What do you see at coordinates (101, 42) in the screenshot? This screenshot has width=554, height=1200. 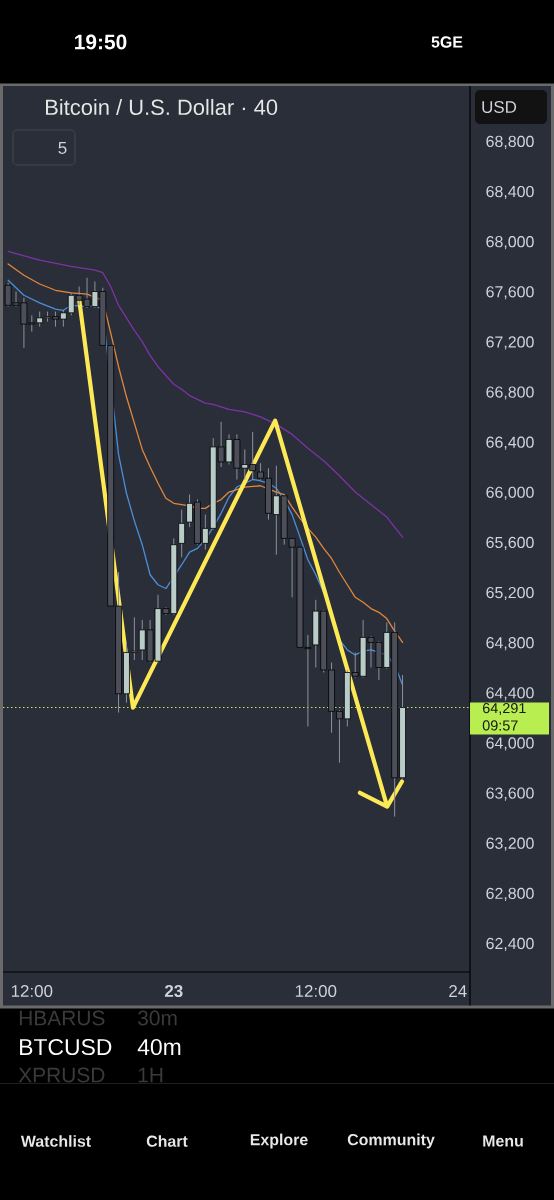 I see `text: 19:50` at bounding box center [101, 42].